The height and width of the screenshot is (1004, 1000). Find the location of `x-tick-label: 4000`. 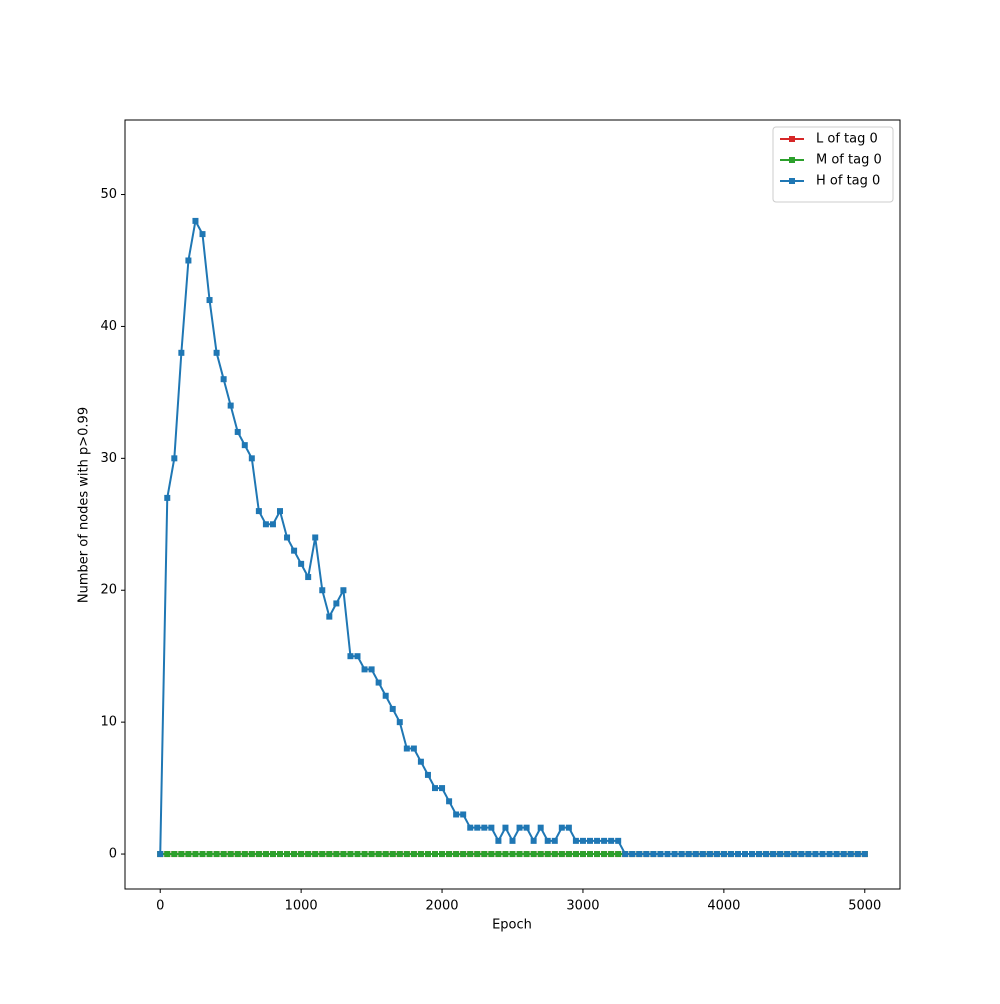

x-tick-label: 4000 is located at coordinates (723, 906).